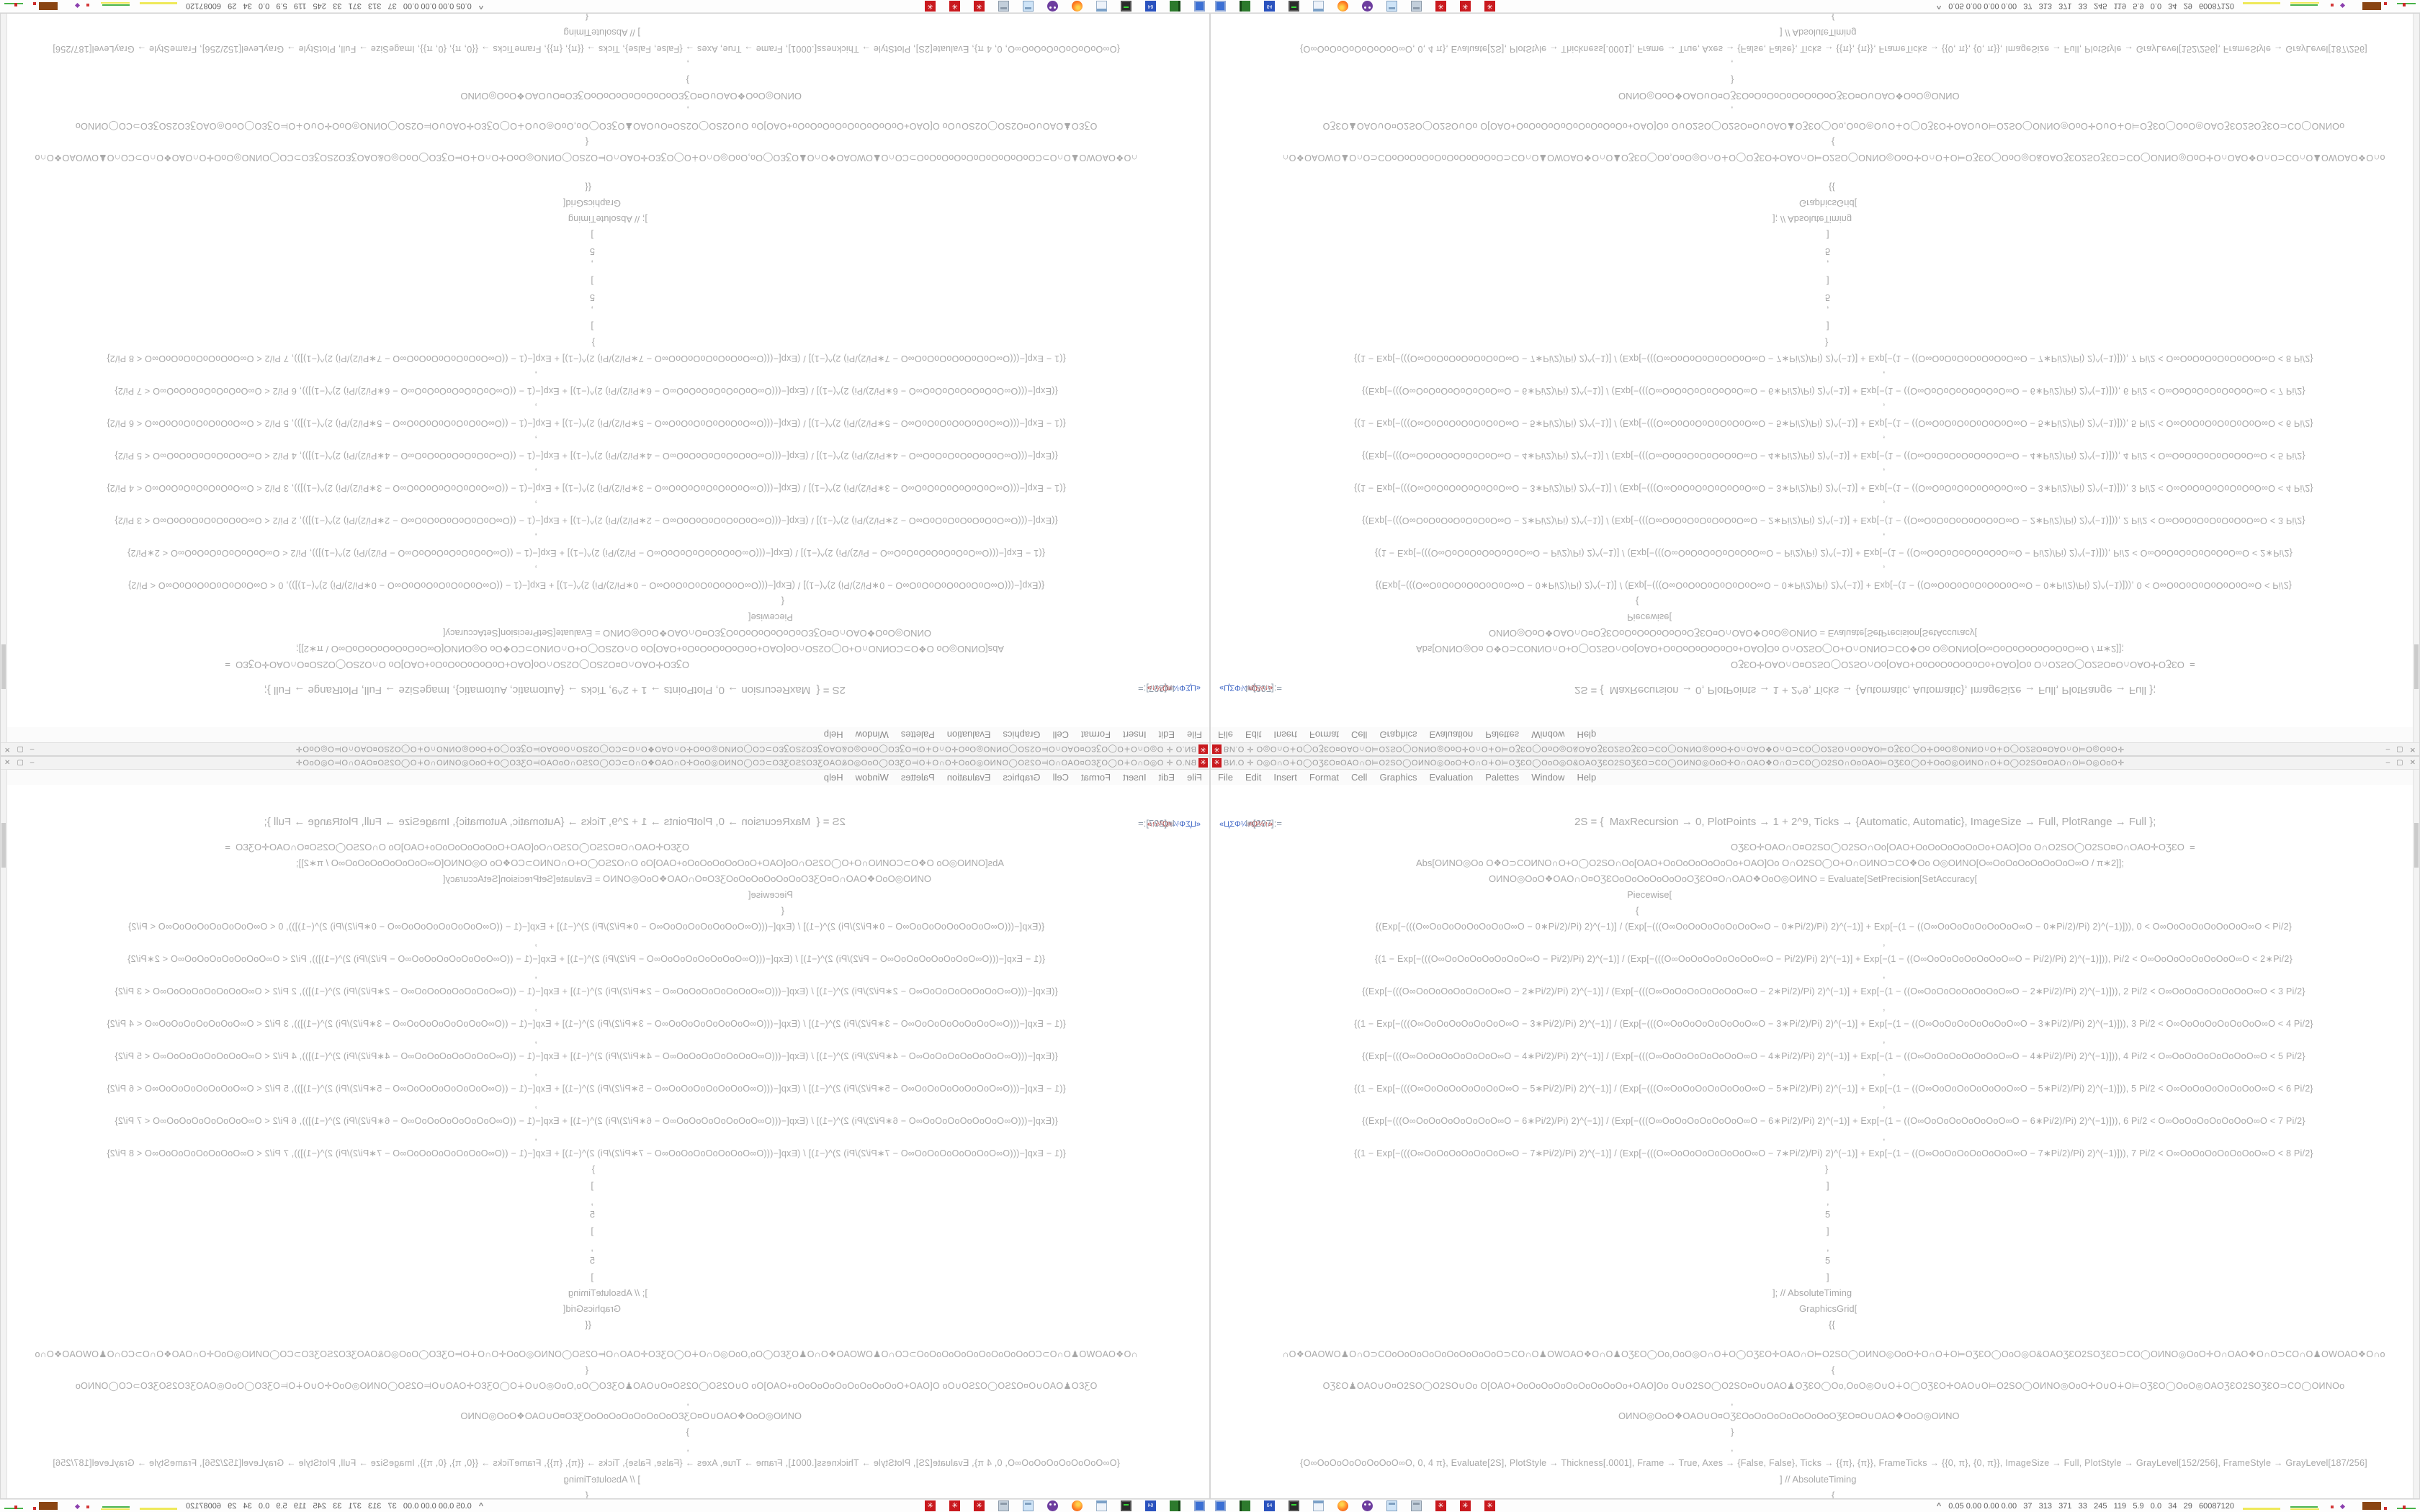 Image resolution: width=2420 pixels, height=1512 pixels. Describe the element at coordinates (1285, 734) in the screenshot. I see `menu-insert: Insert` at that location.